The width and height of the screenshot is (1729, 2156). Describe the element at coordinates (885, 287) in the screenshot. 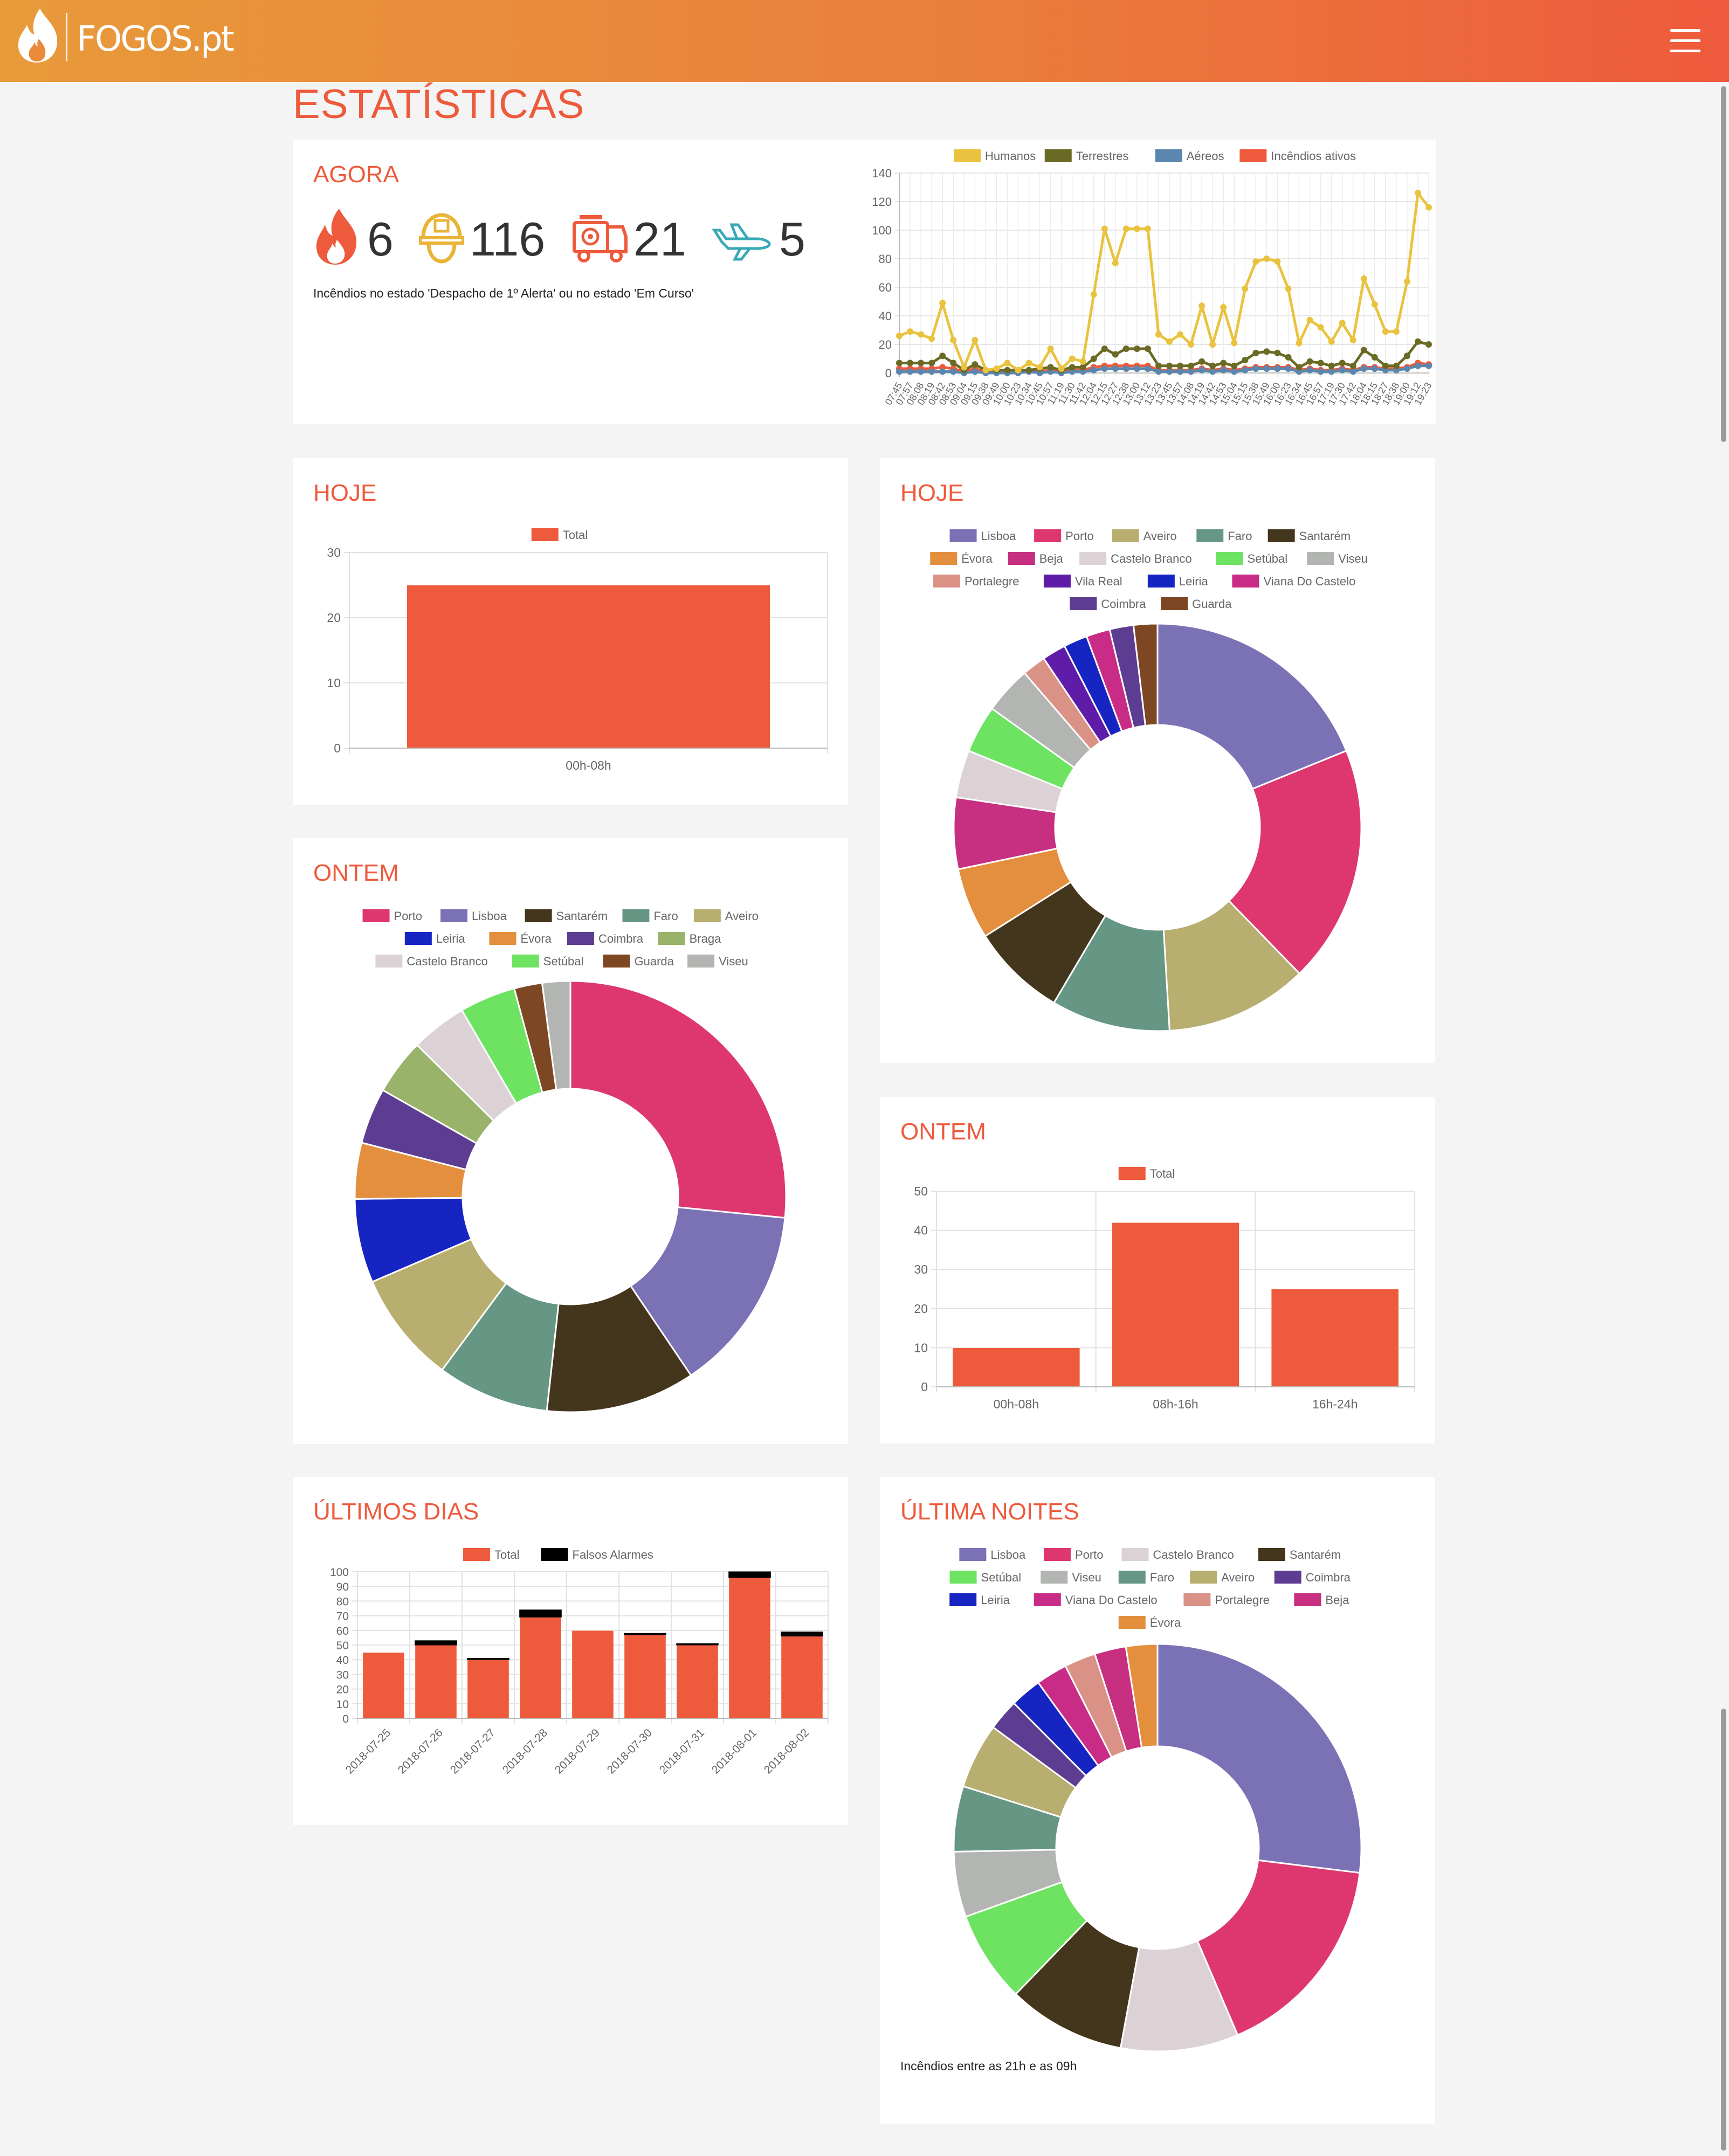

I see `y-tick-label: 60` at that location.